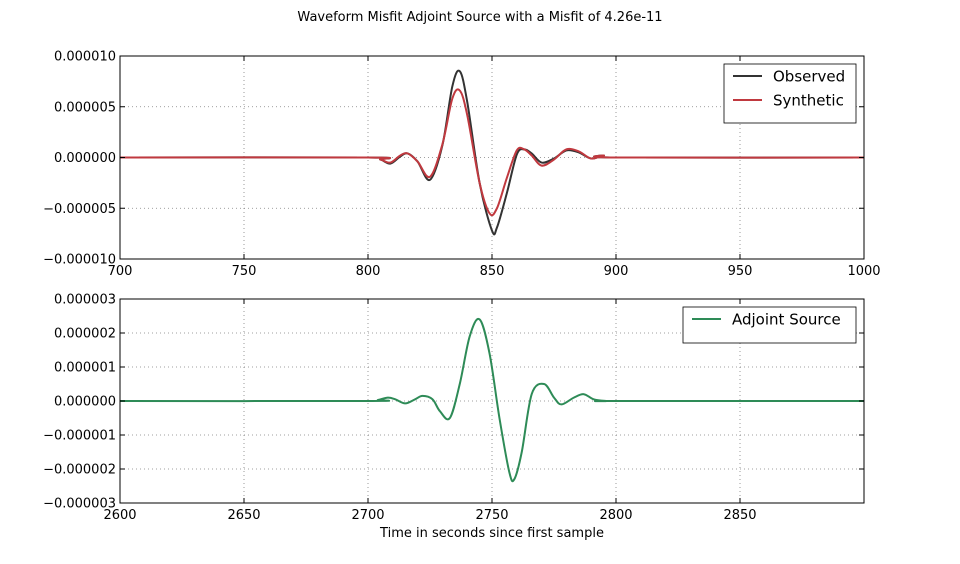 Image resolution: width=960 pixels, height=564 pixels. What do you see at coordinates (85, 107) in the screenshot?
I see `y-tick-label: 0.000005` at bounding box center [85, 107].